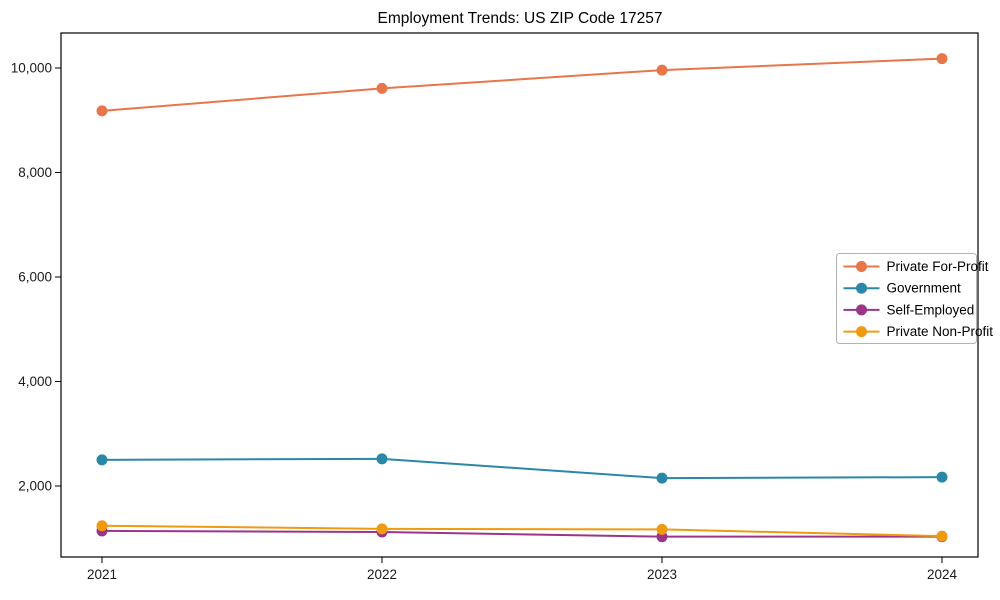  What do you see at coordinates (382, 459) in the screenshot?
I see `data-point-government-2022` at bounding box center [382, 459].